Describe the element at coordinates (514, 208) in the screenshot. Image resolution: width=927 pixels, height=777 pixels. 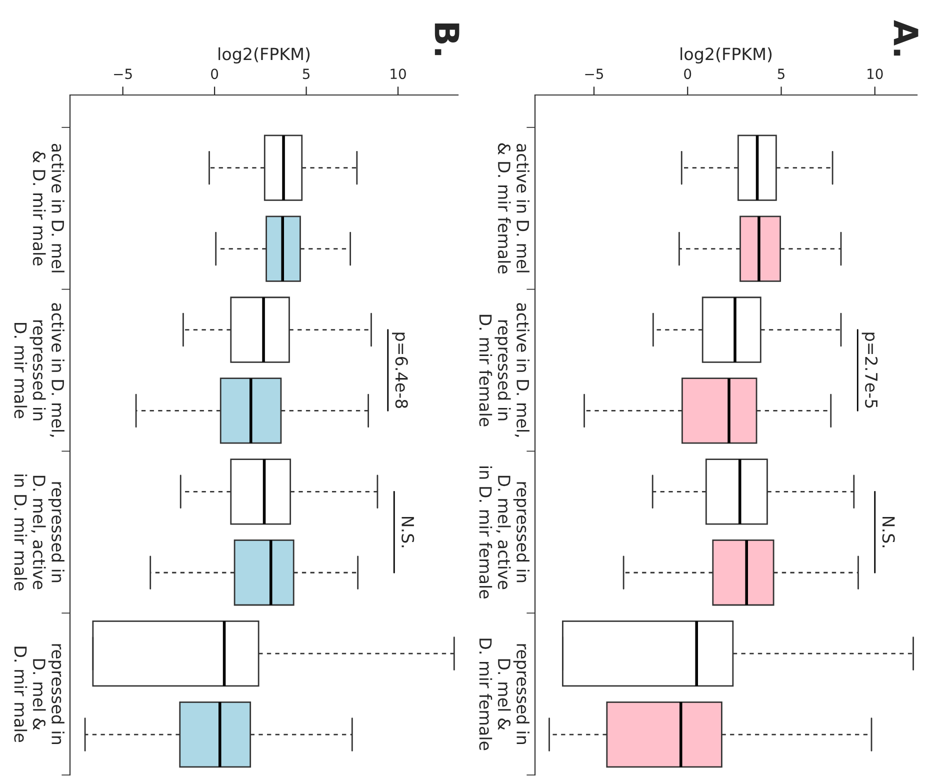
I see `y-tick-label: active in D. mel & D. mir female` at that location.